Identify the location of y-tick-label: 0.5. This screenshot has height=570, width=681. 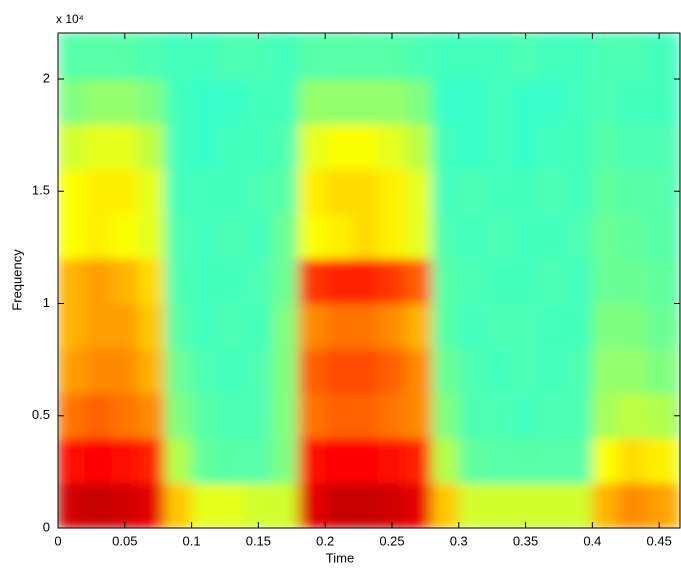
(41, 414).